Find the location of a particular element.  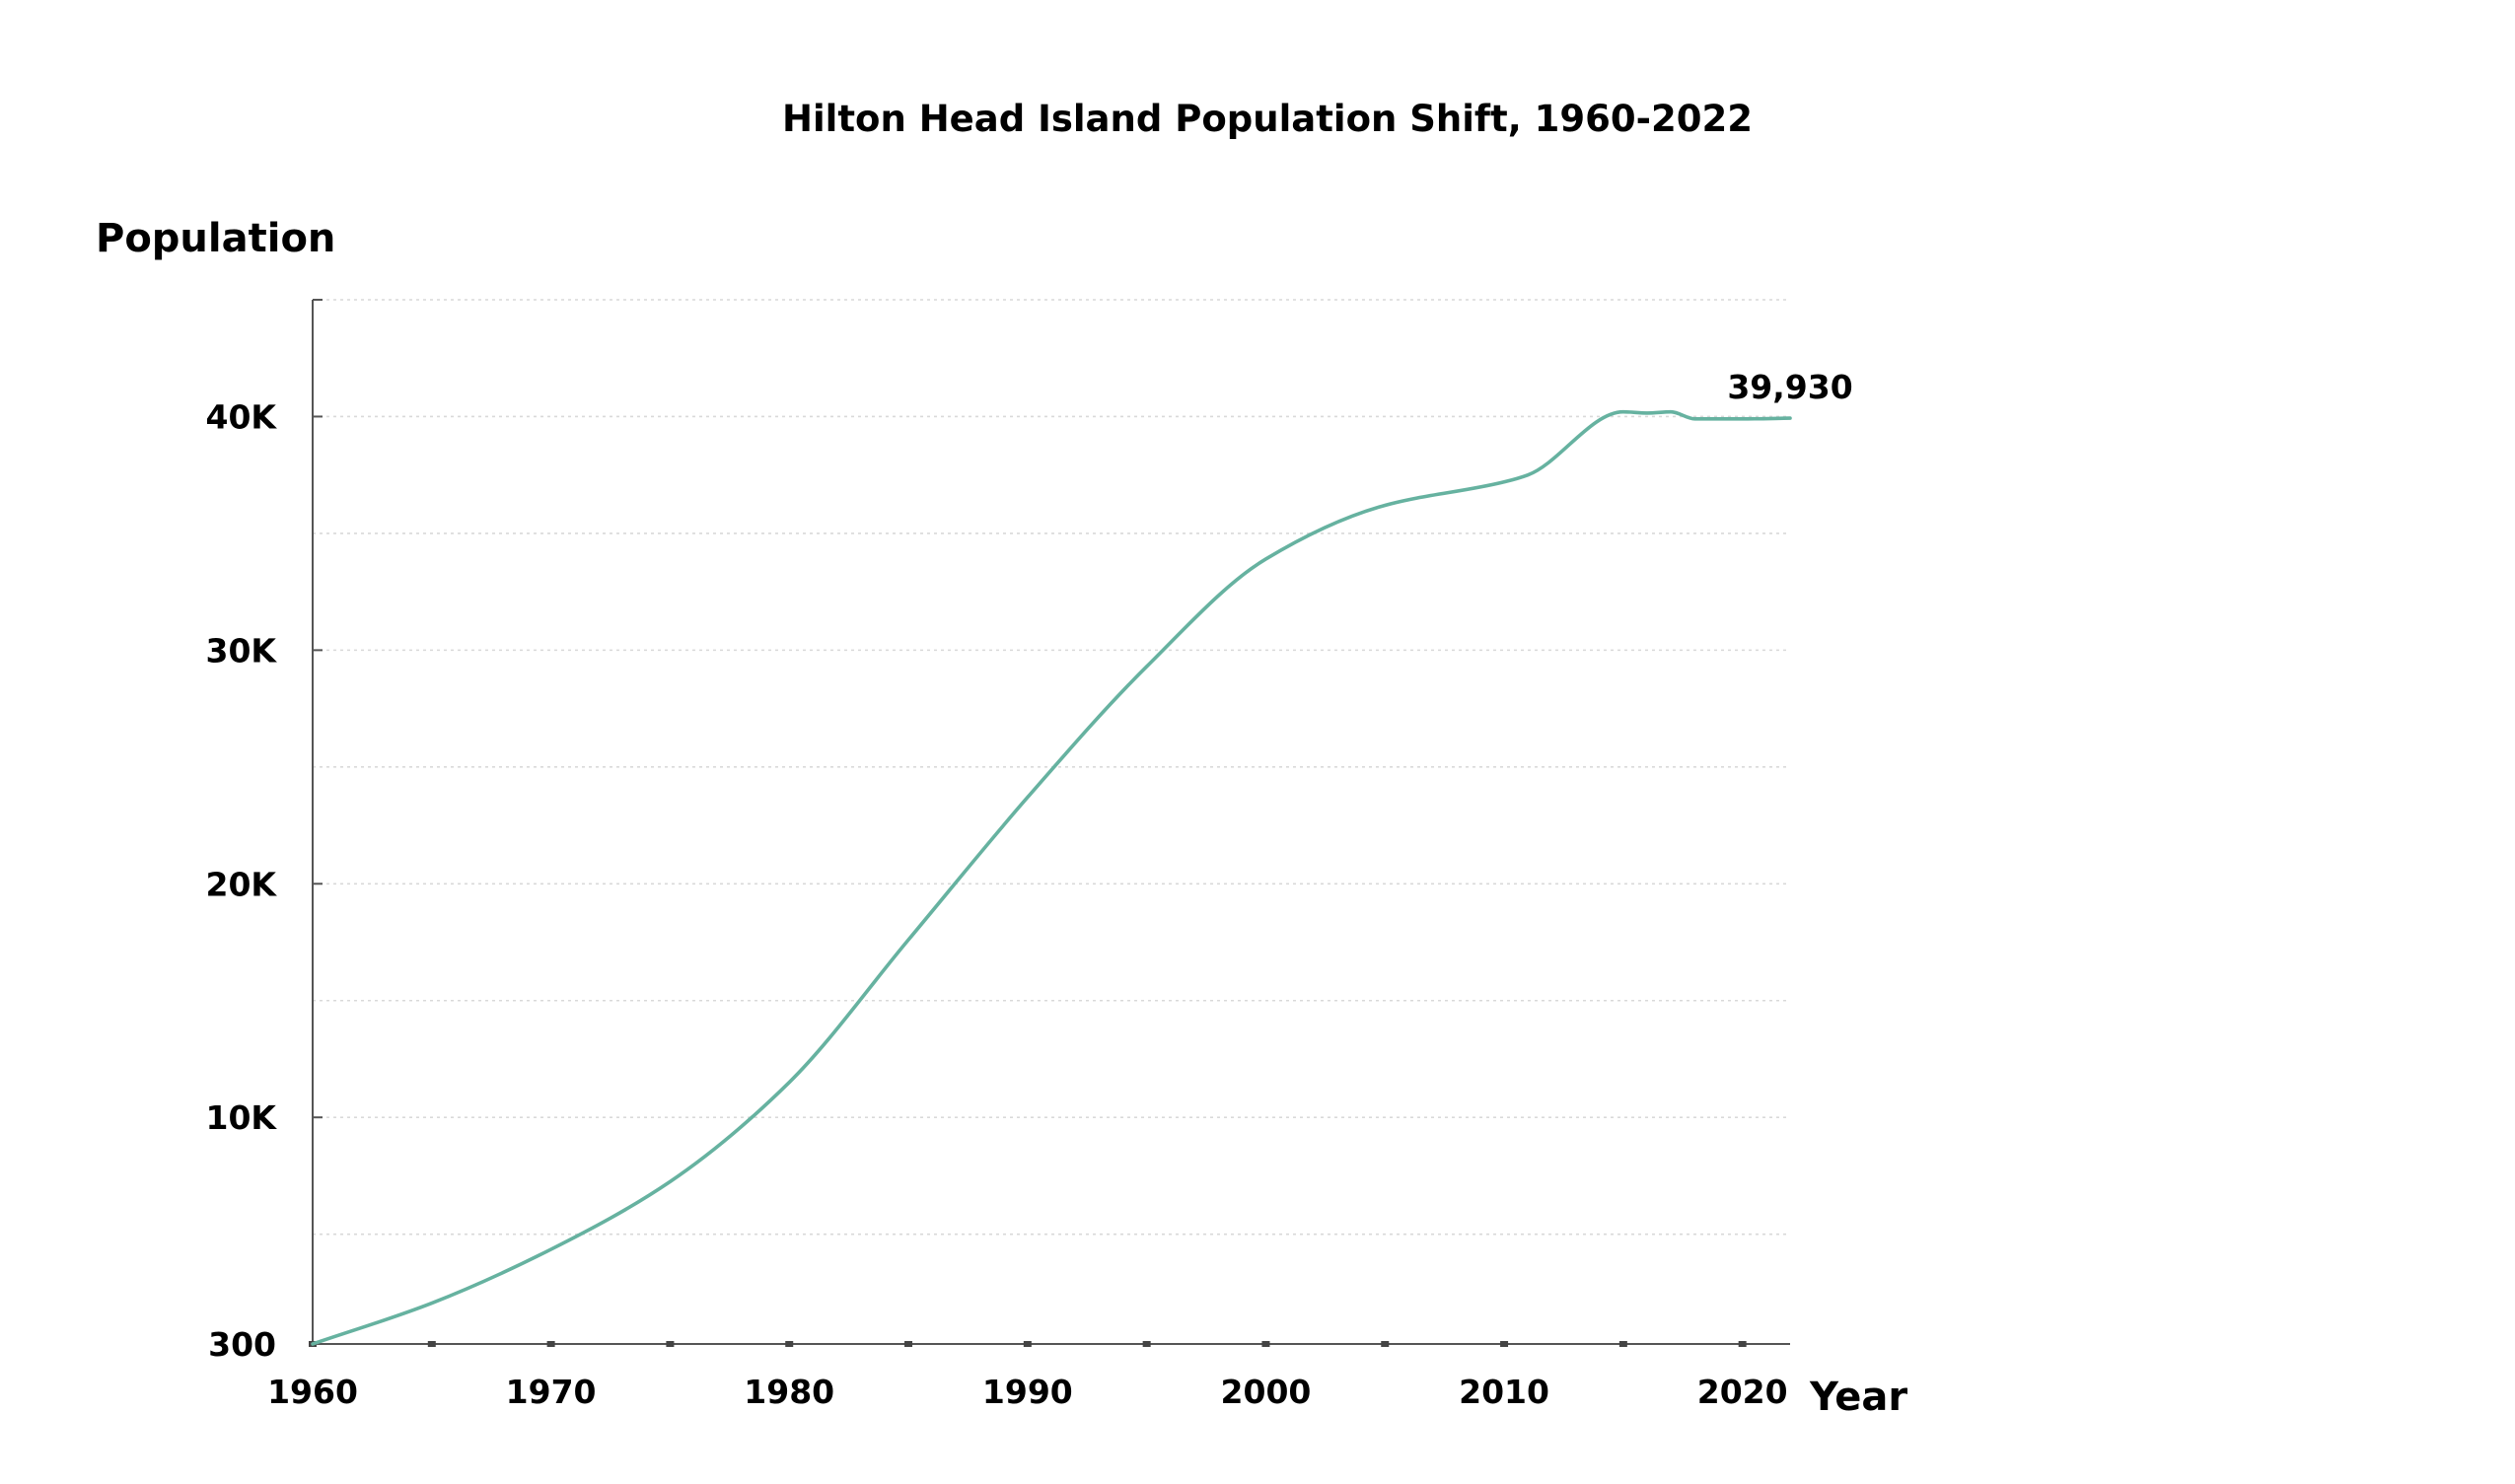

y-tick-label: 40K is located at coordinates (242, 416).